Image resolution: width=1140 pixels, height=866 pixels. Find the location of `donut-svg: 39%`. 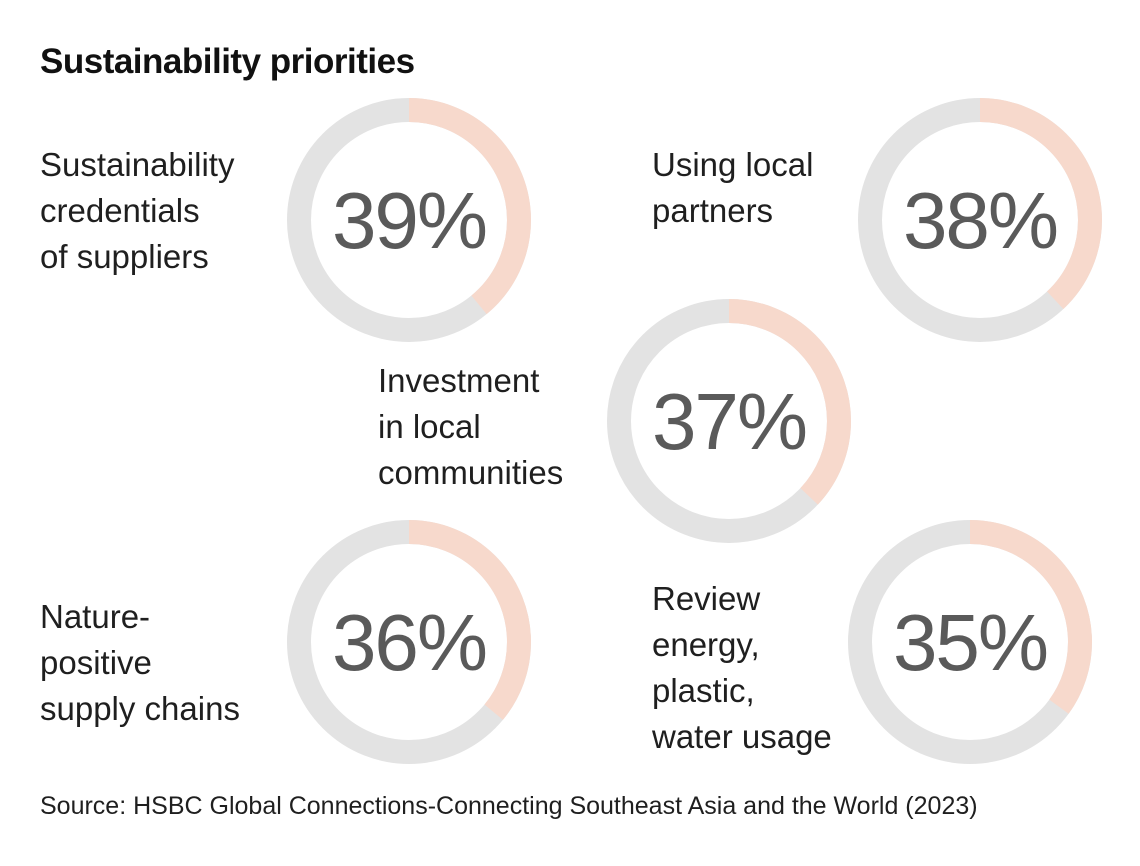

donut-svg: 39% is located at coordinates (409, 220).